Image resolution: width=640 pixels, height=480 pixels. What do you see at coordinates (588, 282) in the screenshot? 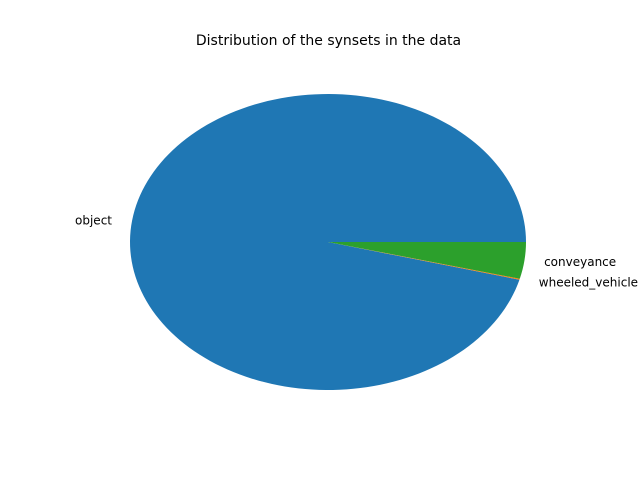
I see `slice-label-wheeled-vehicle: wheeled_vehicle` at bounding box center [588, 282].